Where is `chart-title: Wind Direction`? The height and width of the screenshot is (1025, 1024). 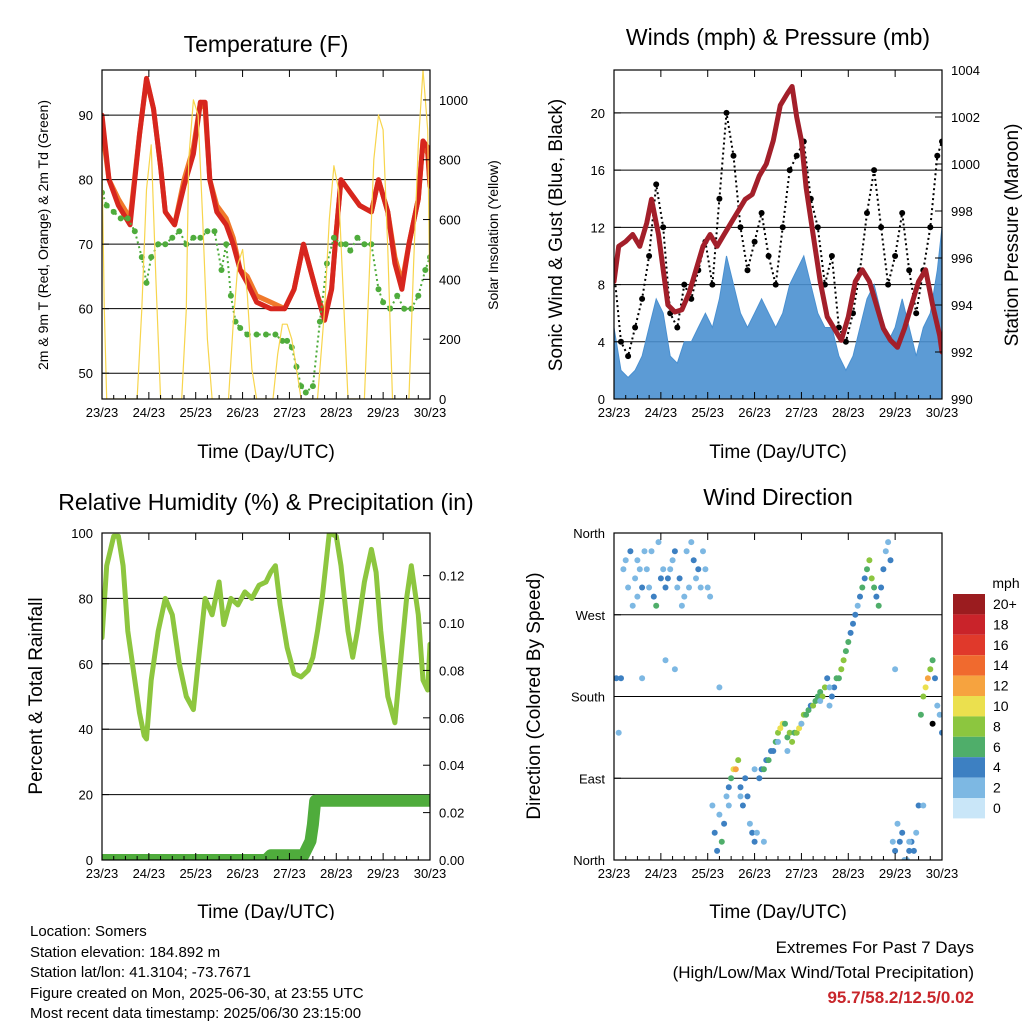
chart-title: Wind Direction is located at coordinates (778, 497).